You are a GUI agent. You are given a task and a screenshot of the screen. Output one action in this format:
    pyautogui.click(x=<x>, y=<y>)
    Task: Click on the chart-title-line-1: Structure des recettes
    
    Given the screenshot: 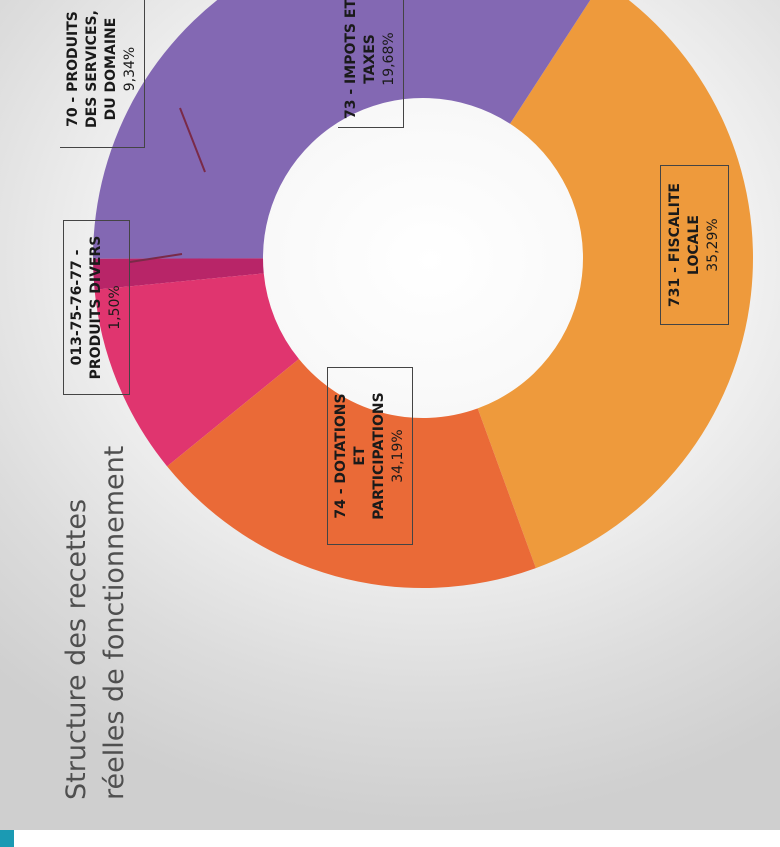 What is the action you would take?
    pyautogui.click(x=76, y=649)
    